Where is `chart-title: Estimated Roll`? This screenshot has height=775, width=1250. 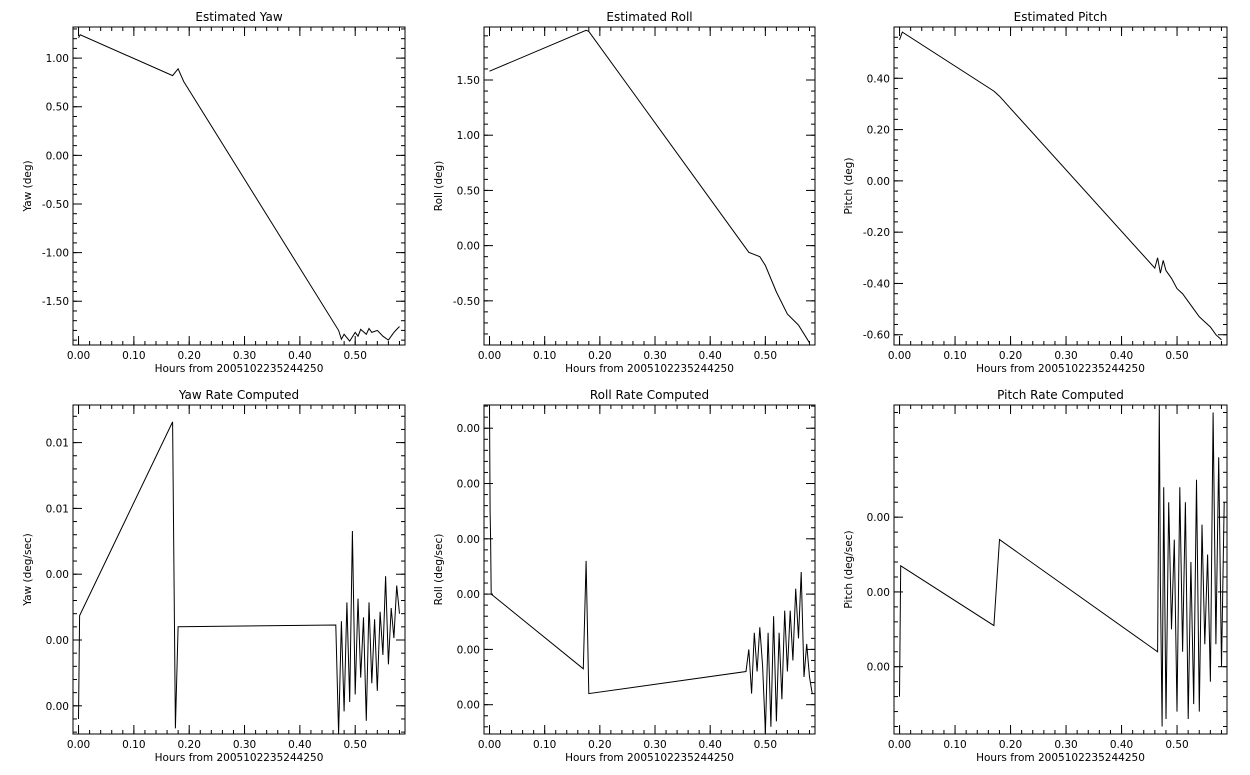 chart-title: Estimated Roll is located at coordinates (649, 17).